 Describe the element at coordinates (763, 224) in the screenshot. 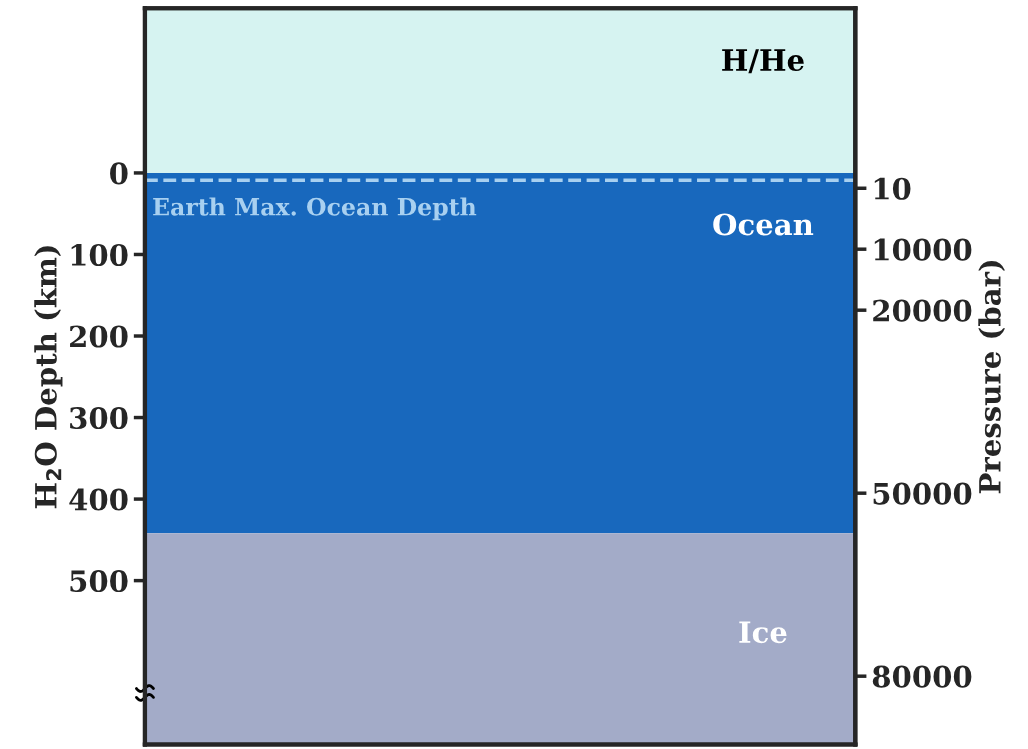

I see `series-label: Ocean` at that location.